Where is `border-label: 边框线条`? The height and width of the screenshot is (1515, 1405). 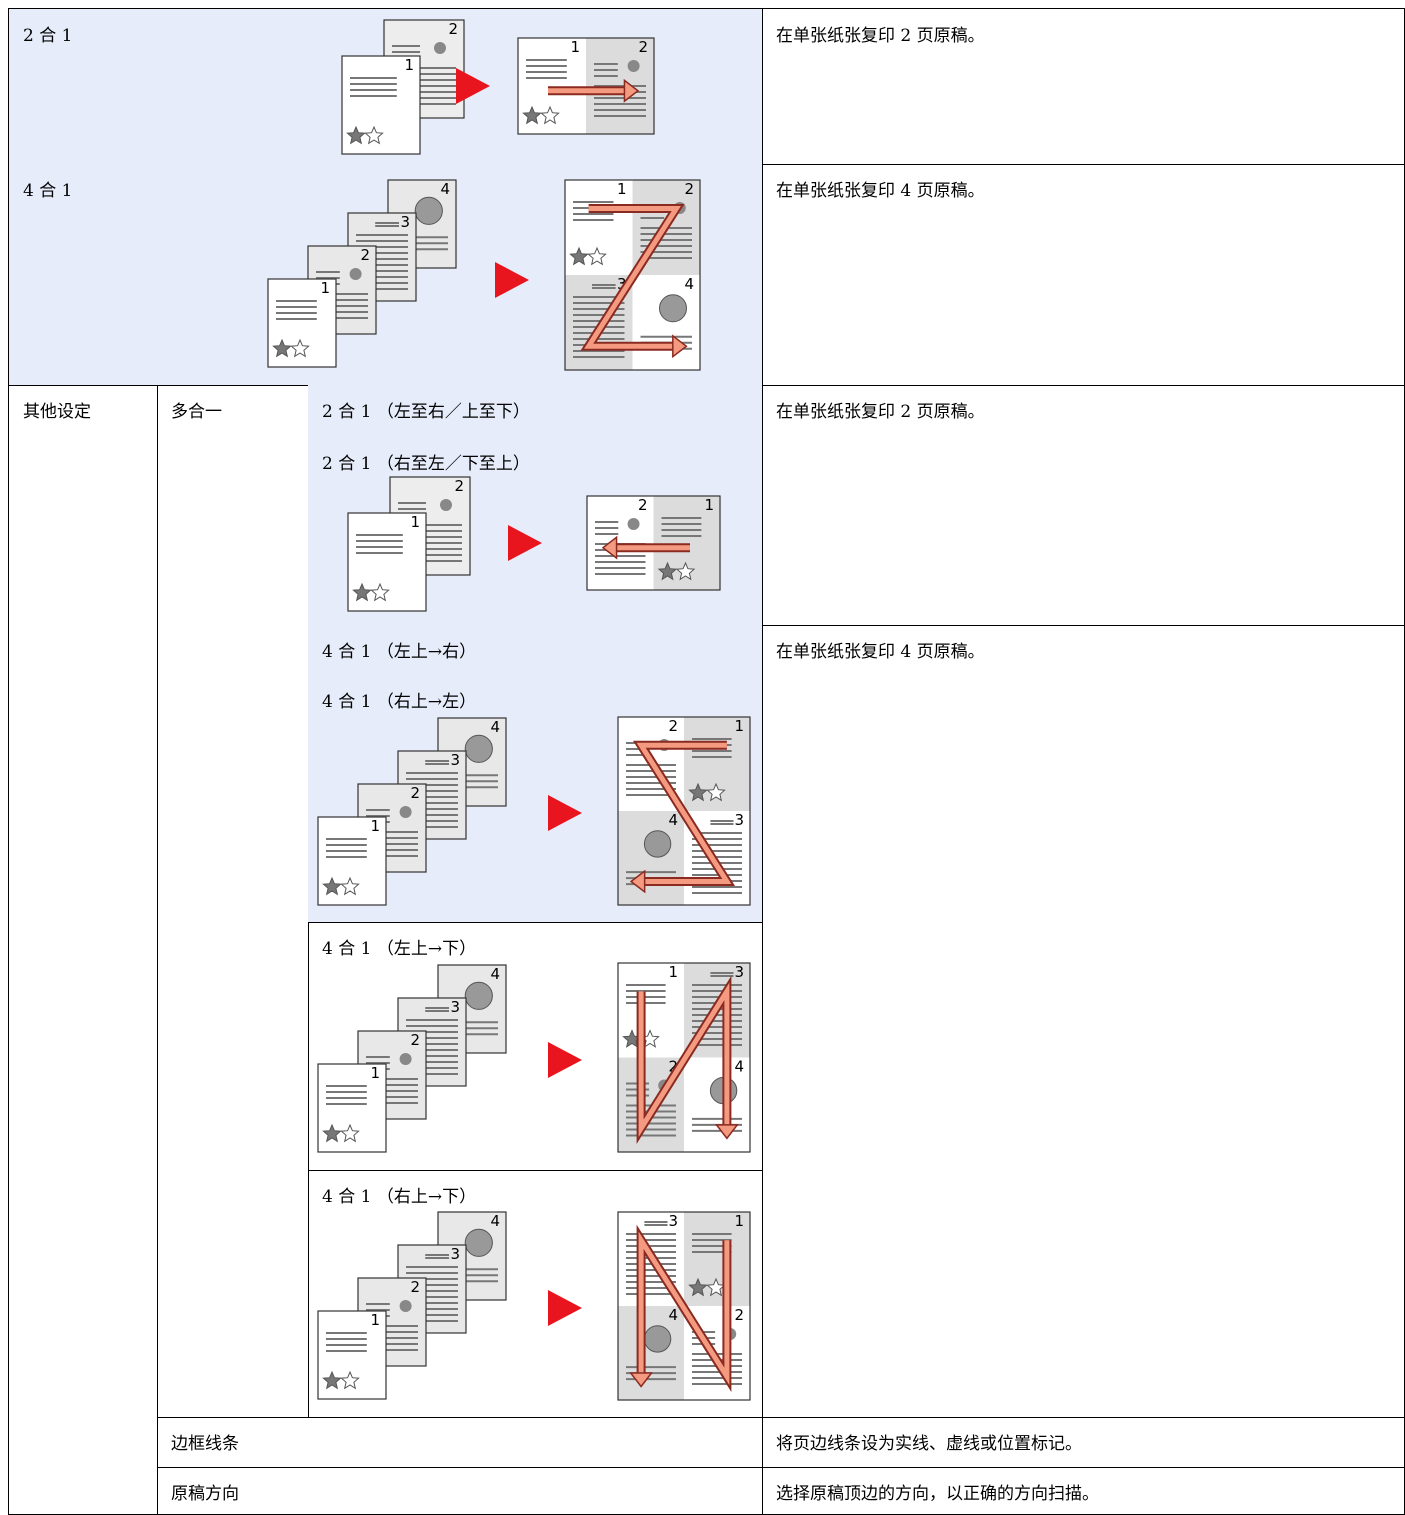 border-label: 边框线条 is located at coordinates (460, 1442).